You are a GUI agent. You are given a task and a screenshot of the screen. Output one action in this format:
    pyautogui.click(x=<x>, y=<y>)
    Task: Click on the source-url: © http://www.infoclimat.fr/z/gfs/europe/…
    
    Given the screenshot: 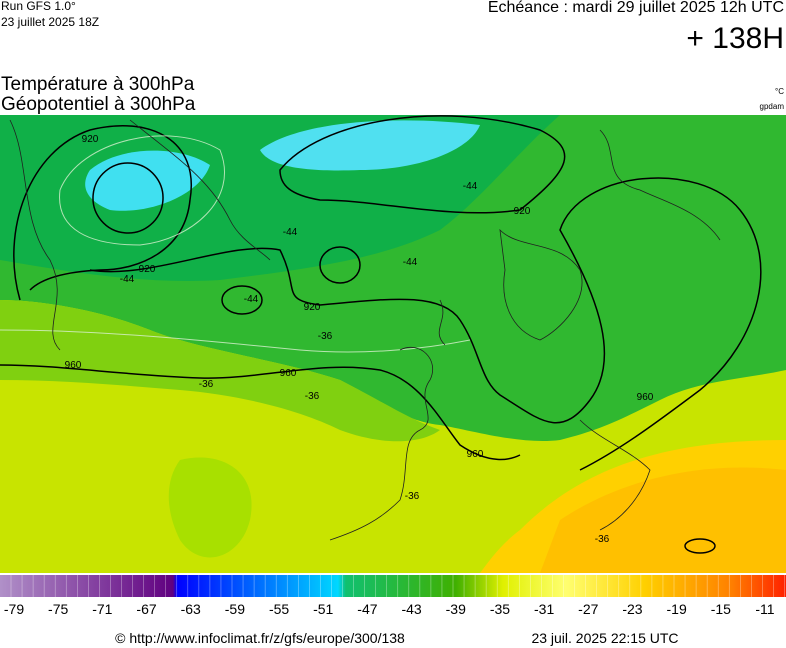 What is the action you would take?
    pyautogui.click(x=260, y=638)
    